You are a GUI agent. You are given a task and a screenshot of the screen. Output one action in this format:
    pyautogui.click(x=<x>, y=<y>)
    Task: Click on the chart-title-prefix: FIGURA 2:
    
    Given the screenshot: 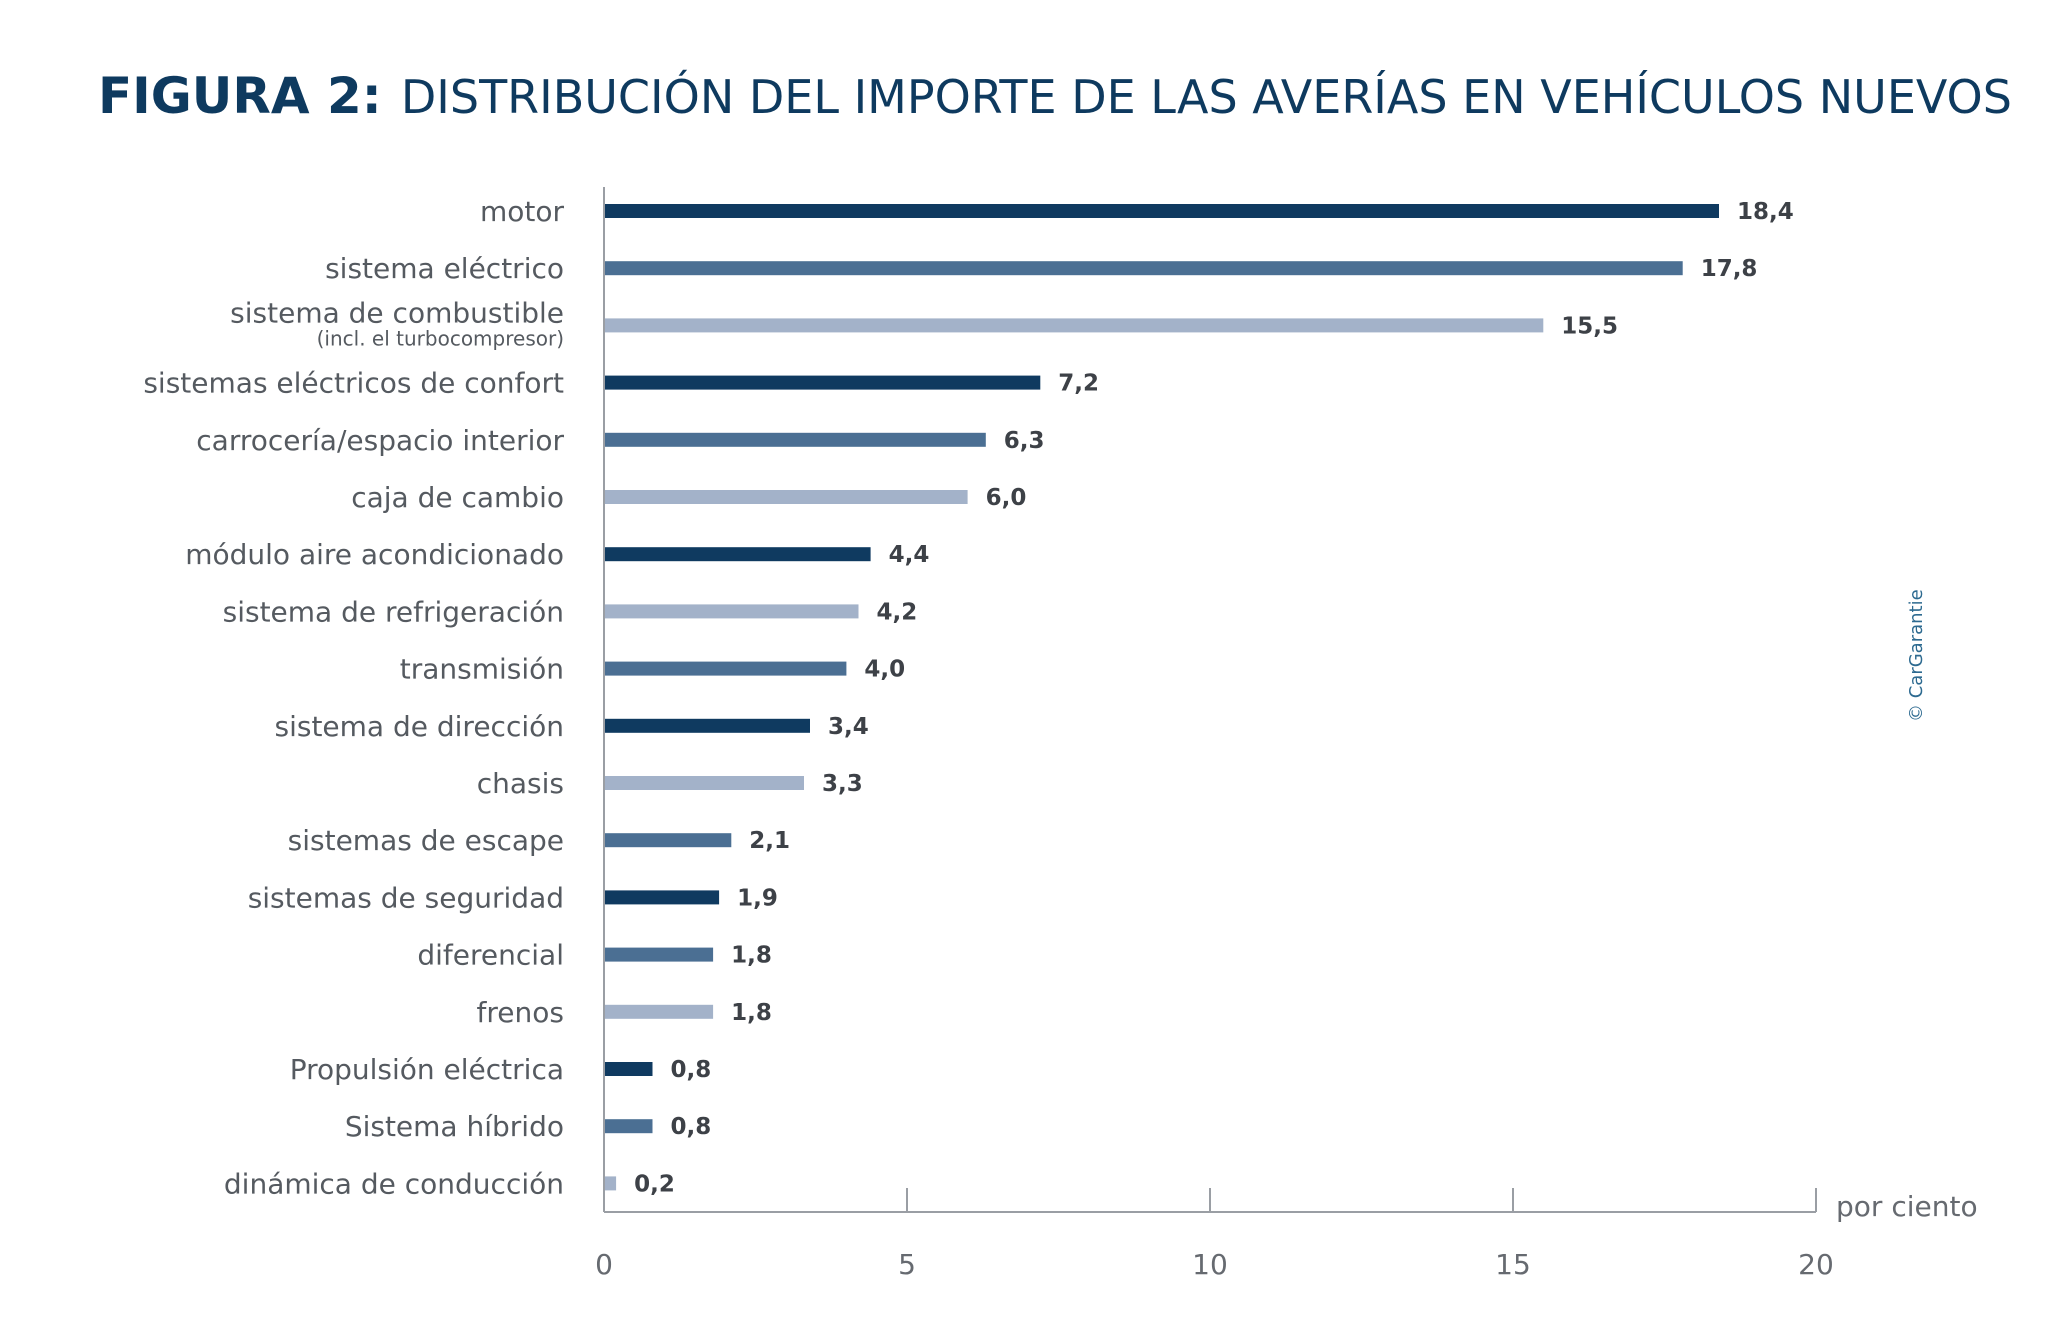 What is the action you would take?
    pyautogui.click(x=240, y=96)
    